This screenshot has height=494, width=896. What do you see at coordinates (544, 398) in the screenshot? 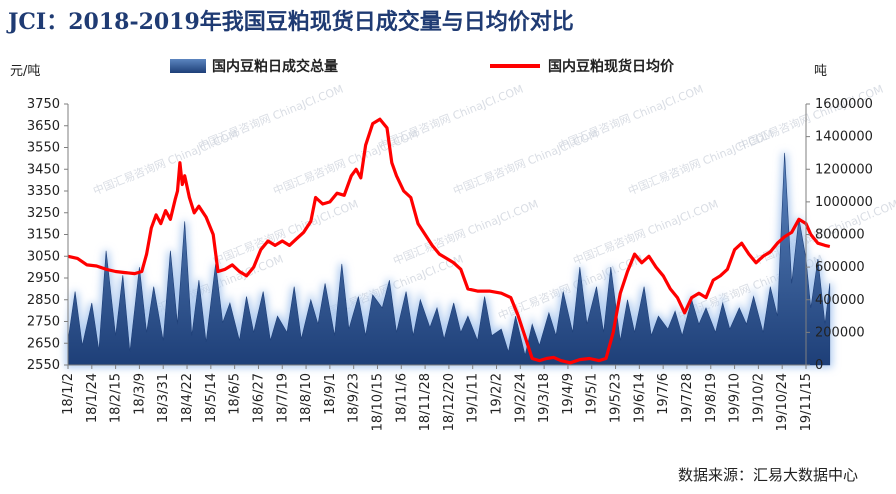
I see `x-tick-label: 19/3/18` at bounding box center [544, 398].